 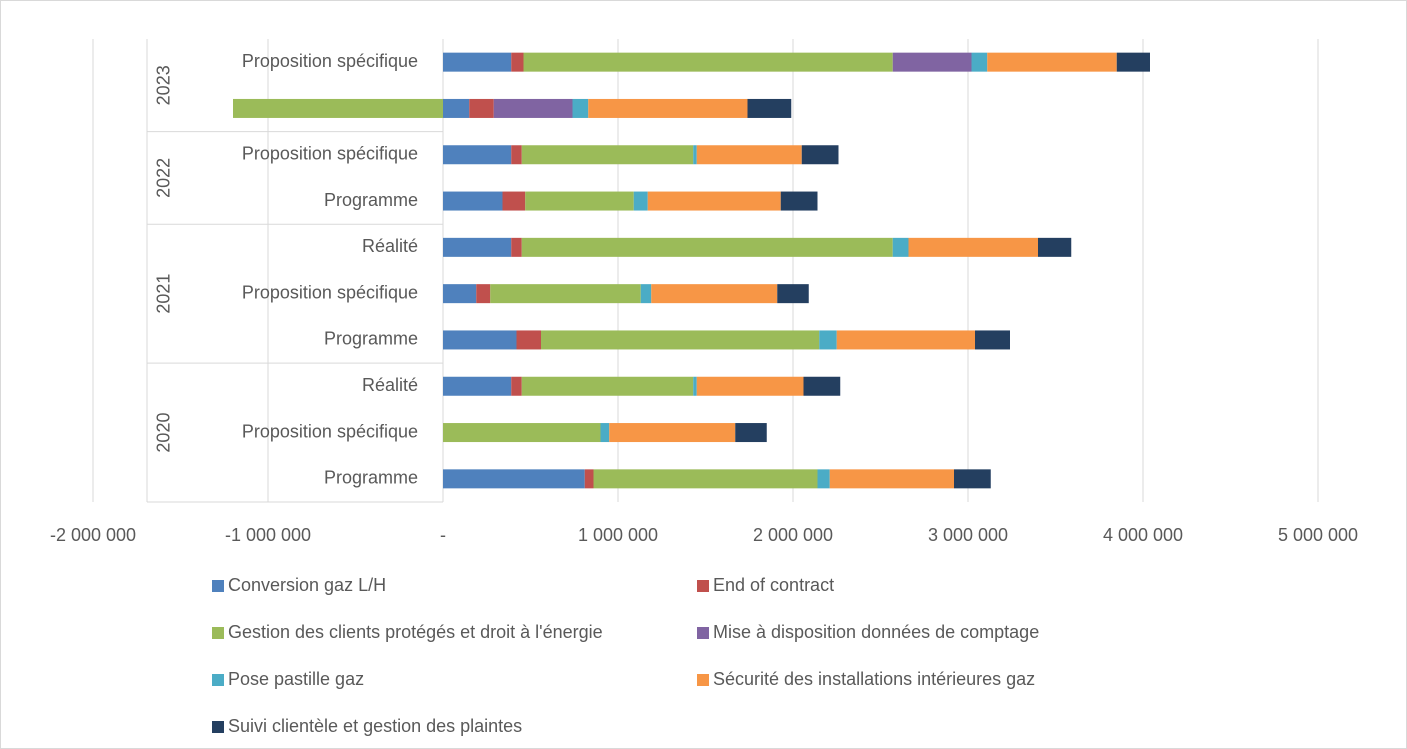 I want to click on x-tick-label: 5 000 000, so click(x=1318, y=535).